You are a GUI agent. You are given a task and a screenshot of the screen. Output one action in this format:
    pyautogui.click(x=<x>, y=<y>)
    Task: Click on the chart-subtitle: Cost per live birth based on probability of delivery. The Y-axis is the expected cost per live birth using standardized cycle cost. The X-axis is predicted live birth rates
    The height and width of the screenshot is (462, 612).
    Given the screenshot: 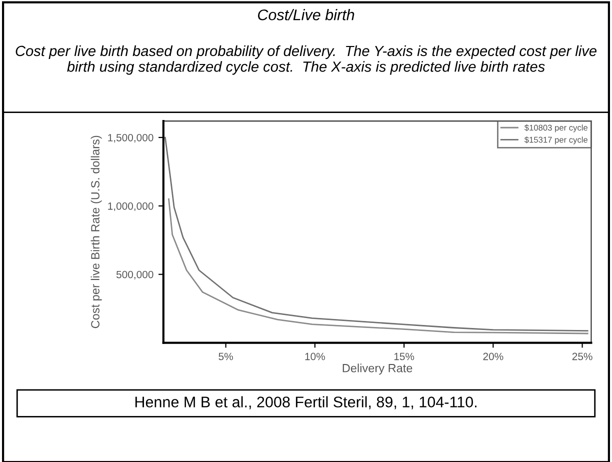 What is the action you would take?
    pyautogui.click(x=306, y=60)
    